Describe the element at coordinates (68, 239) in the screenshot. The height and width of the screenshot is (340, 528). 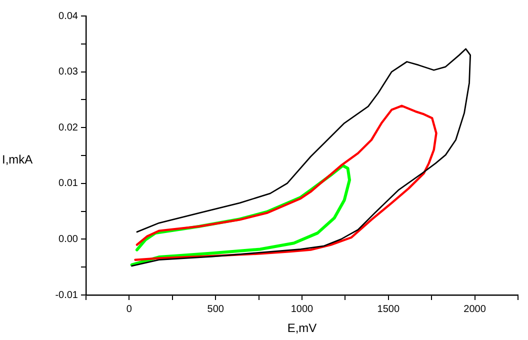
I see `y-tick-label: 0.00` at that location.